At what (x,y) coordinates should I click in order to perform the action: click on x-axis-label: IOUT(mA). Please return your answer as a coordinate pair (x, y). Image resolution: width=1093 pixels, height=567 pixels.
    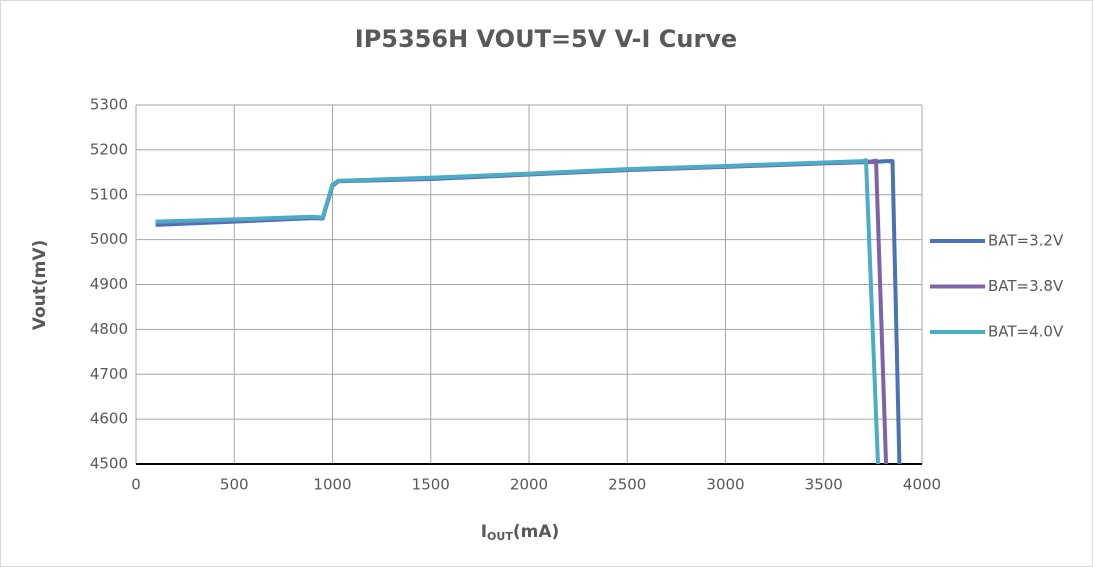
    Looking at the image, I should click on (520, 532).